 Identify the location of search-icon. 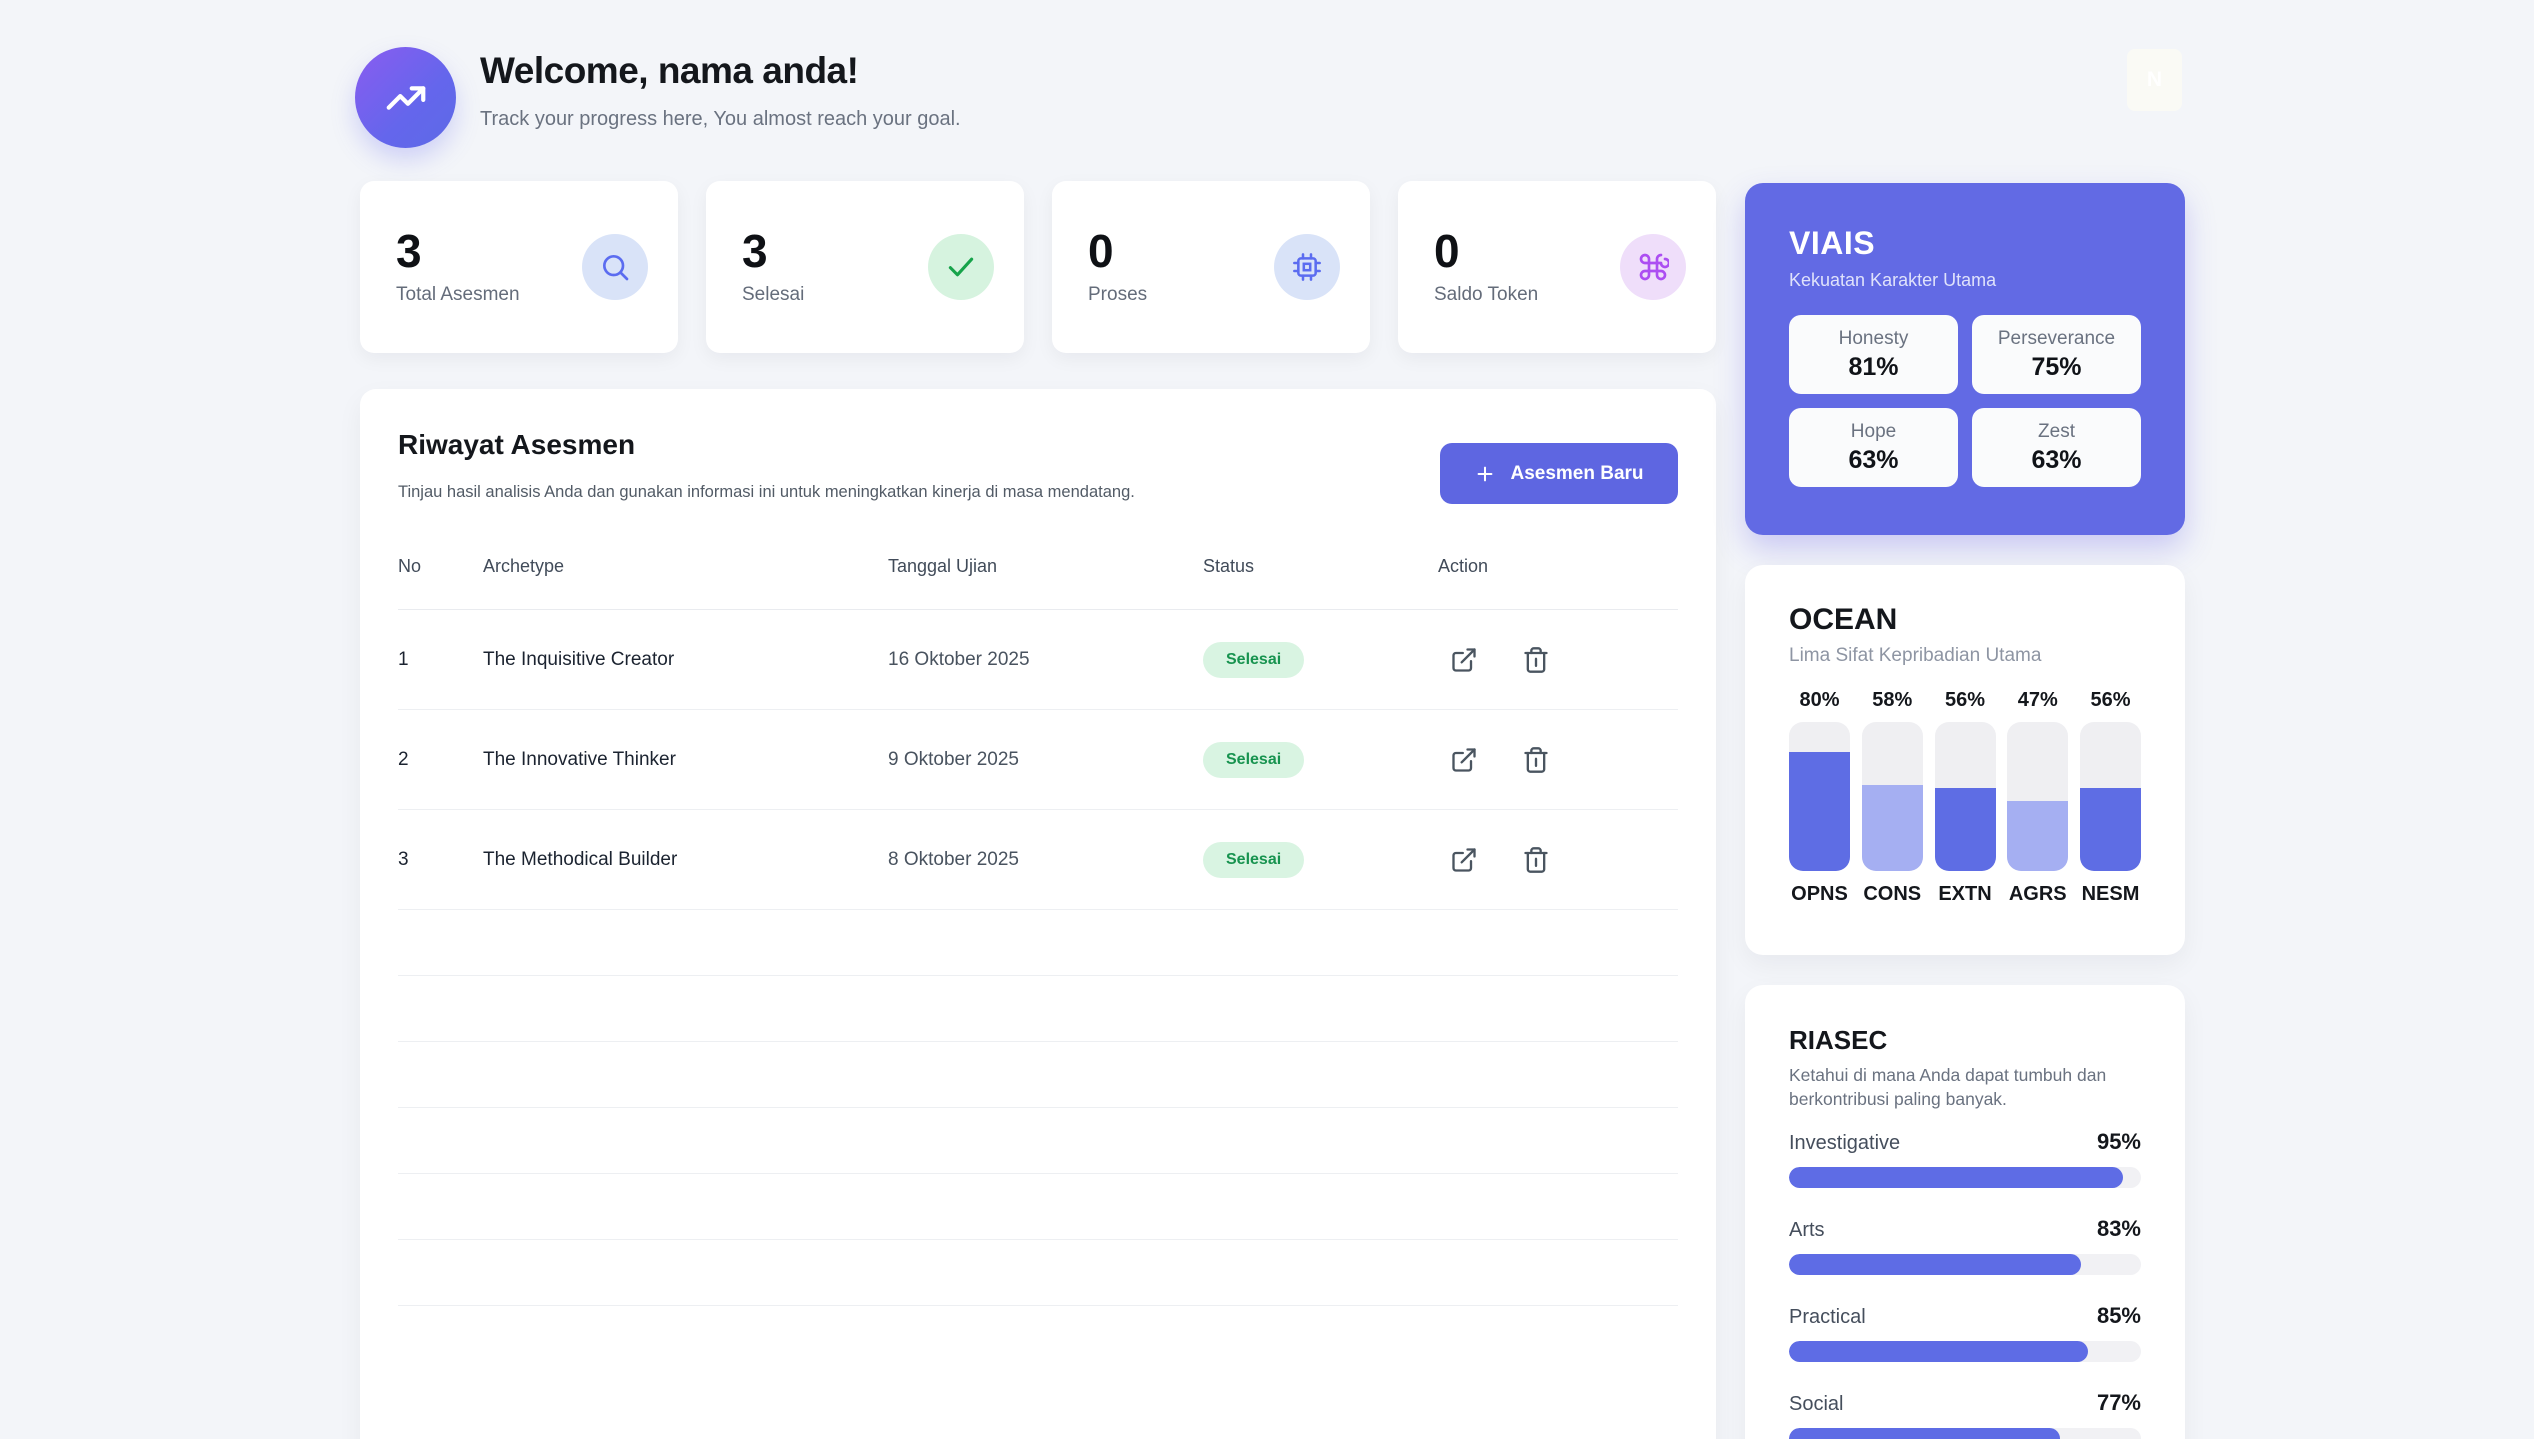
(615, 267).